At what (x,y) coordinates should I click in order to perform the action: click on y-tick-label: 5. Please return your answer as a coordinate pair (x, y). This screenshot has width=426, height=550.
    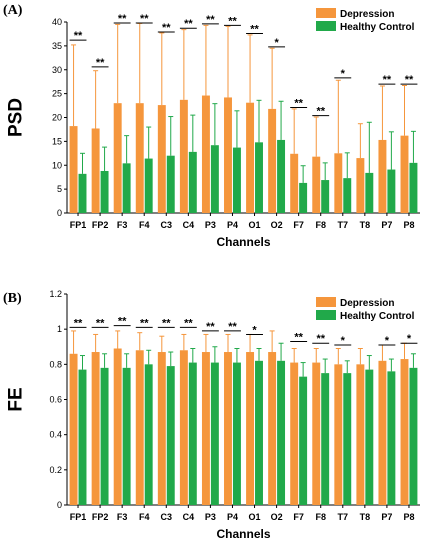
    Looking at the image, I should click on (59, 189).